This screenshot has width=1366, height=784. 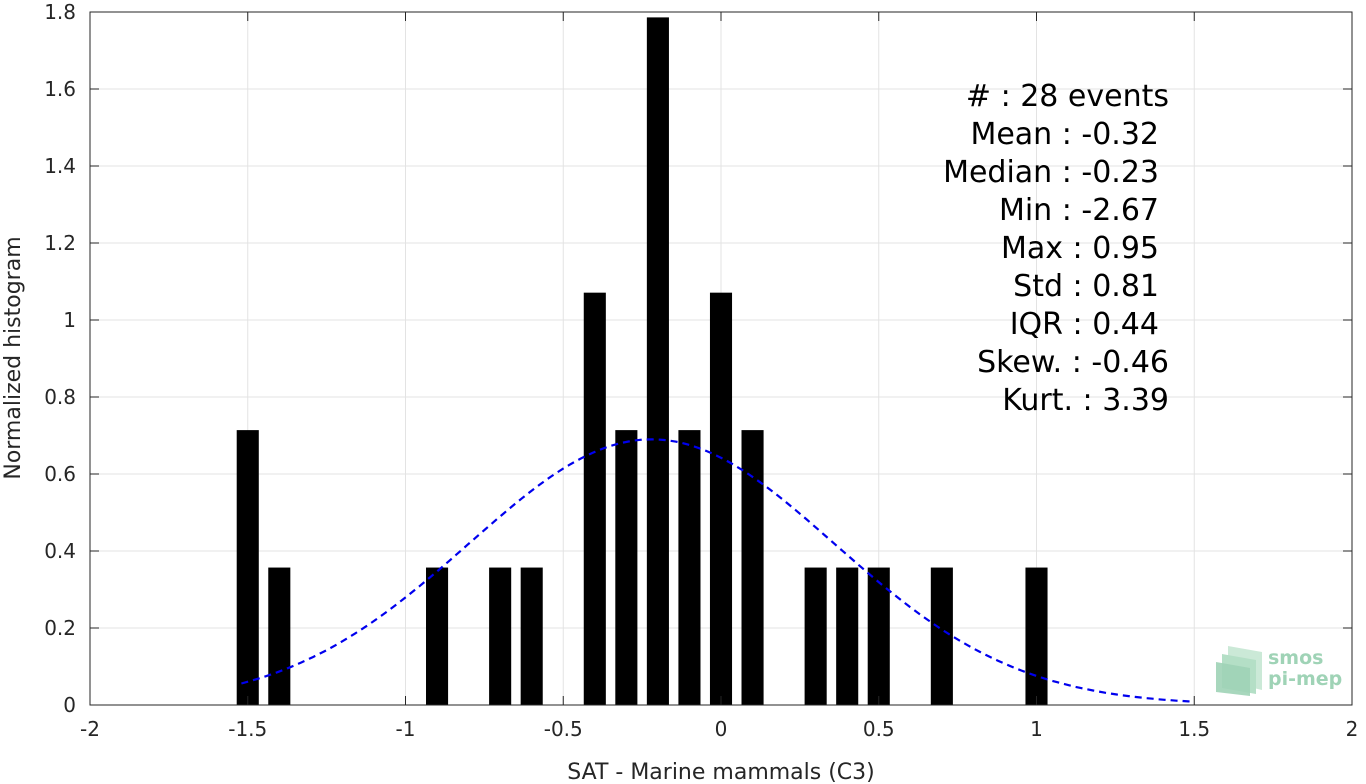 I want to click on x-tick-label: 0.5, so click(x=879, y=729).